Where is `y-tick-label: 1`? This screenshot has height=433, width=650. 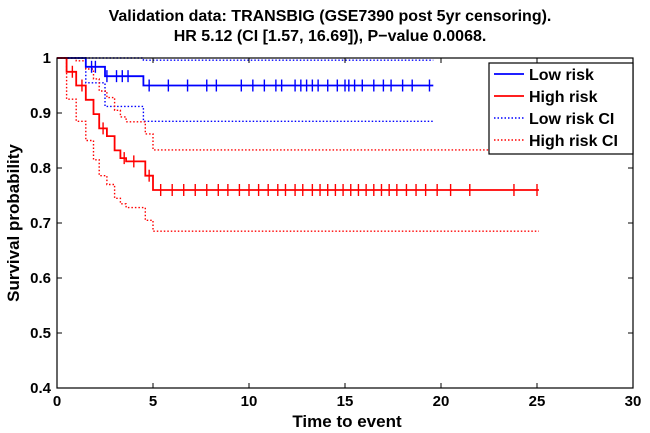
y-tick-label: 1 is located at coordinates (47, 58).